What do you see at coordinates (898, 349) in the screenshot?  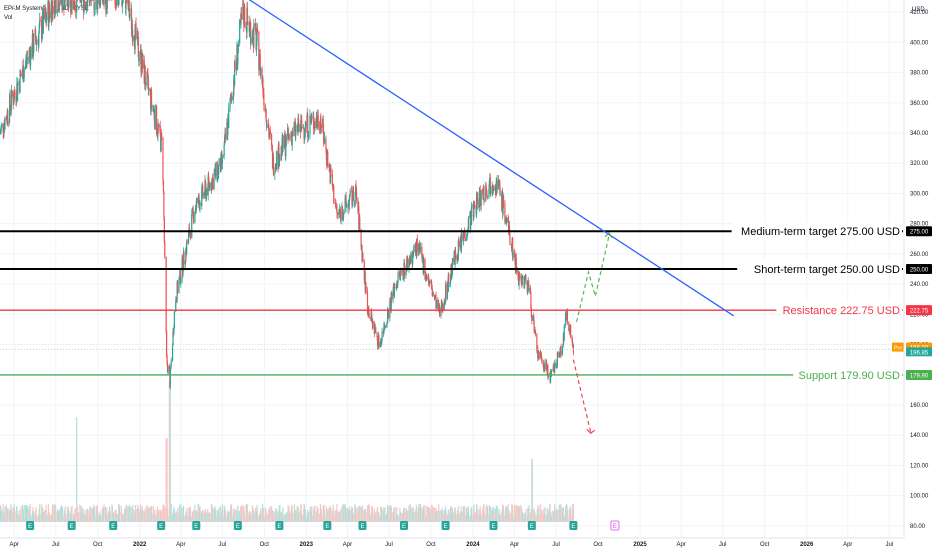 I see `pre-market-label: Pre` at bounding box center [898, 349].